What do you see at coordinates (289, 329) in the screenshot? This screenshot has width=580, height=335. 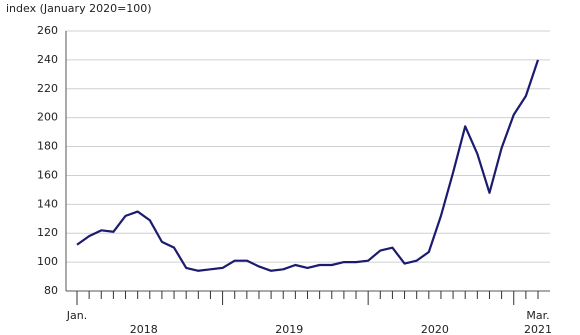 I see `x-group-label: 2019` at bounding box center [289, 329].